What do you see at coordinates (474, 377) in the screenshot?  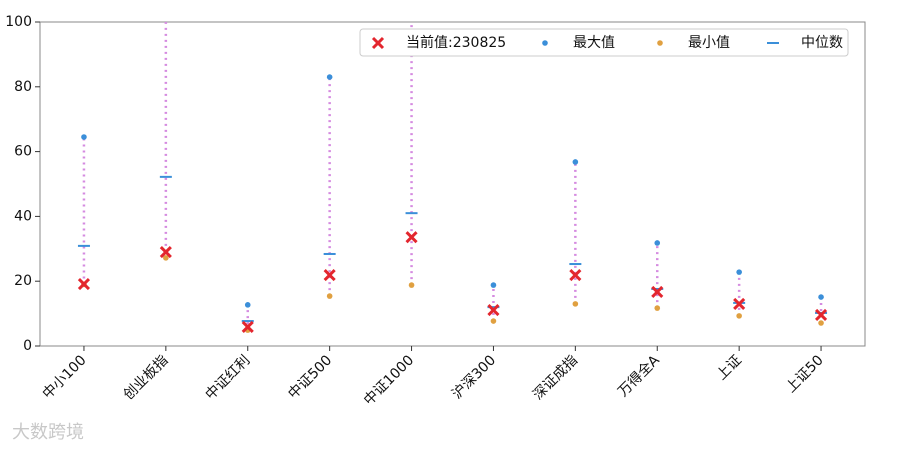 I see `x-tick-label: 沪深300` at bounding box center [474, 377].